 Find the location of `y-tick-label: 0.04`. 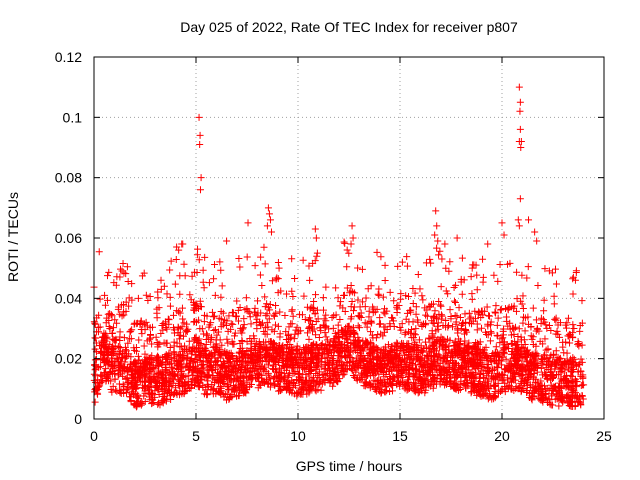

y-tick-label: 0.04 is located at coordinates (68, 298).